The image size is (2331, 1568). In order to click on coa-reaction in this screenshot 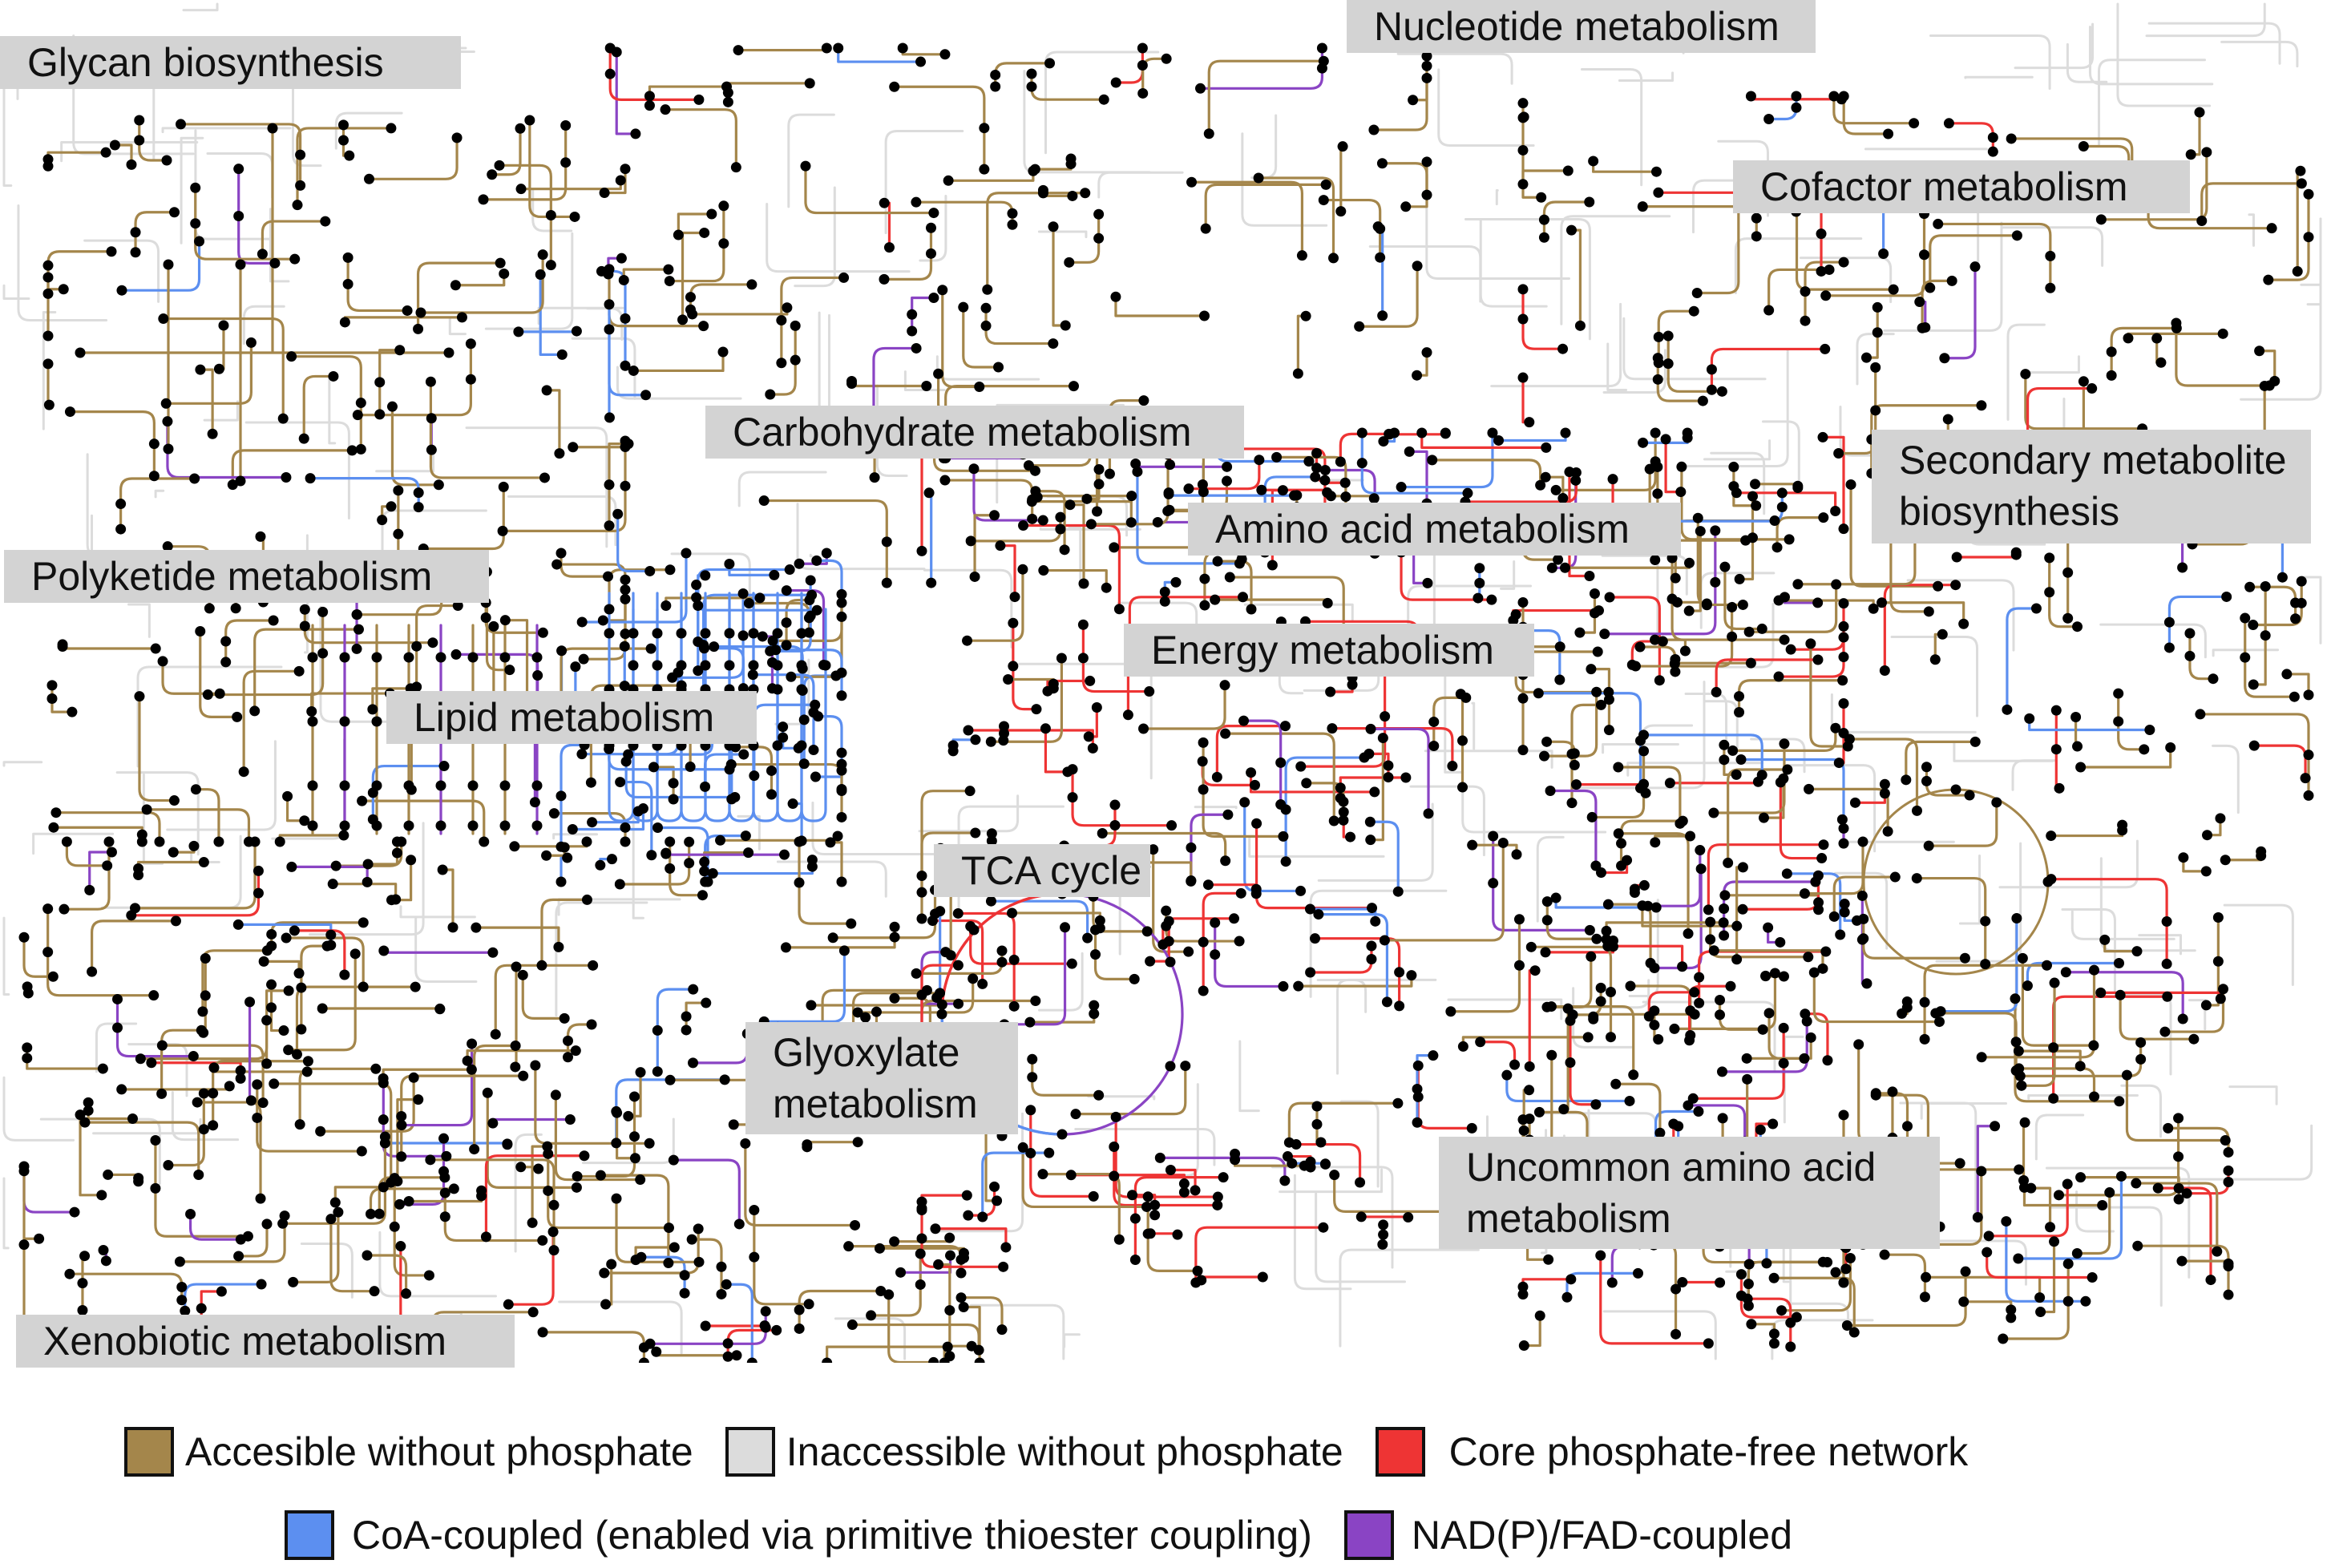, I will do `click(1702, 755)`.